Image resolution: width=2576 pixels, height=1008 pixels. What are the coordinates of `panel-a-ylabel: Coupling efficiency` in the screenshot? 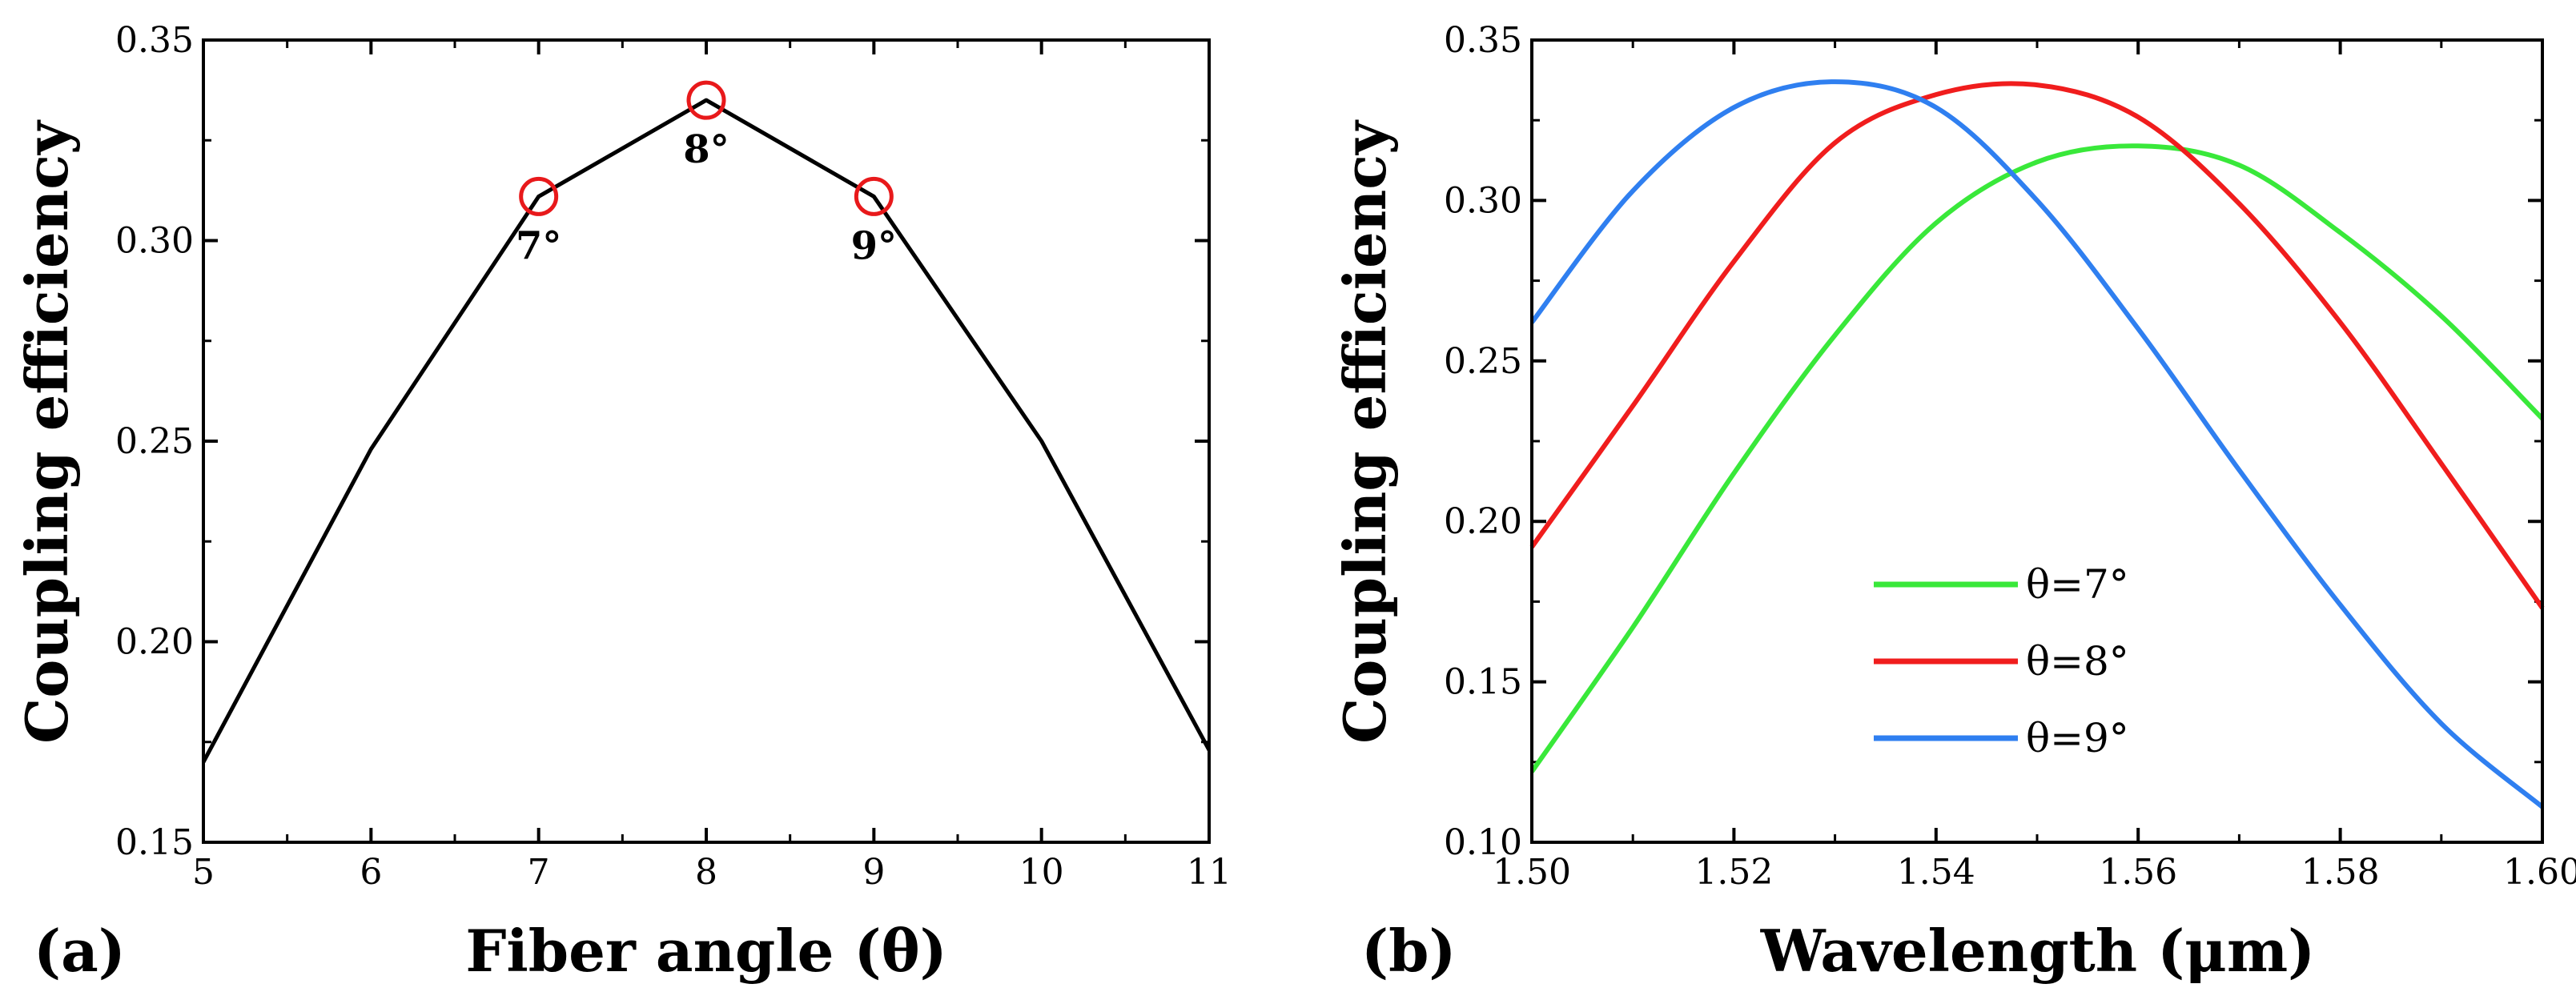 It's located at (47, 431).